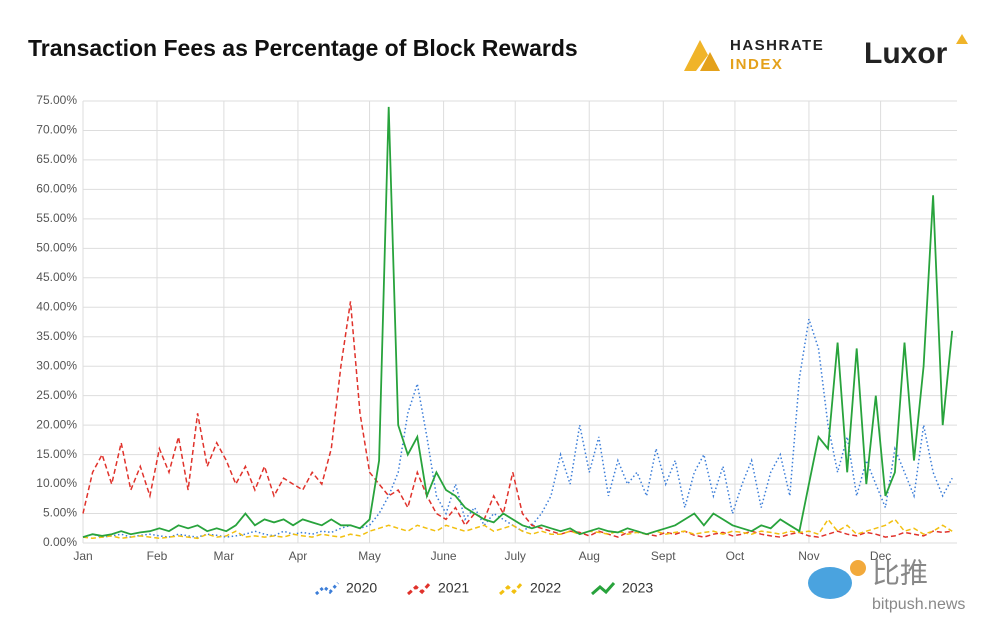  Describe the element at coordinates (56, 483) in the screenshot. I see `y-tick-label: 10.00%` at that location.